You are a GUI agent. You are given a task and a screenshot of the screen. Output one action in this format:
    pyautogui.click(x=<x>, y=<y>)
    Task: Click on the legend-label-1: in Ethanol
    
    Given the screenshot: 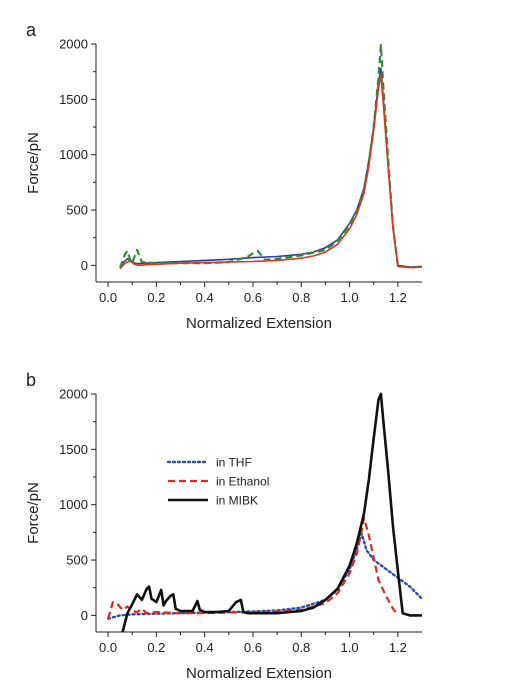 What is the action you would take?
    pyautogui.click(x=242, y=482)
    